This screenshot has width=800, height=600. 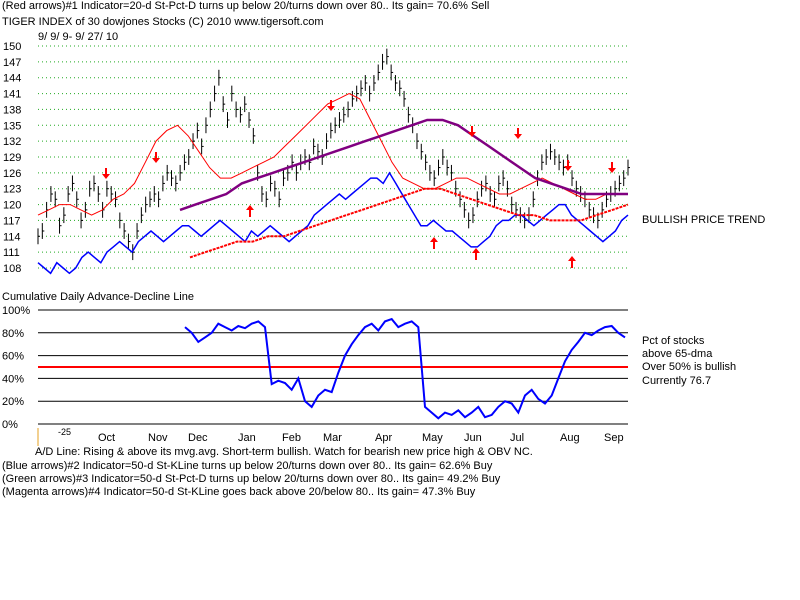 I want to click on ma65-line, so click(x=403, y=165).